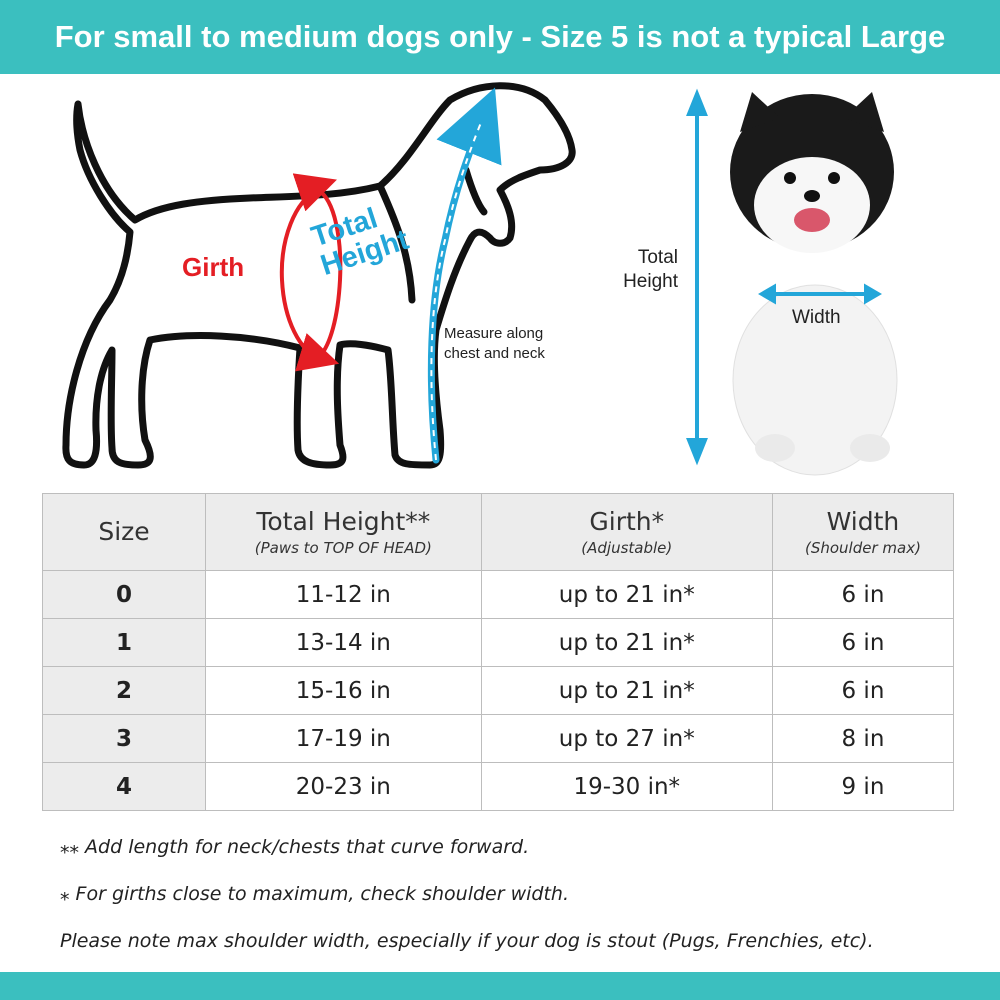  I want to click on header-size: Size, so click(124, 532).